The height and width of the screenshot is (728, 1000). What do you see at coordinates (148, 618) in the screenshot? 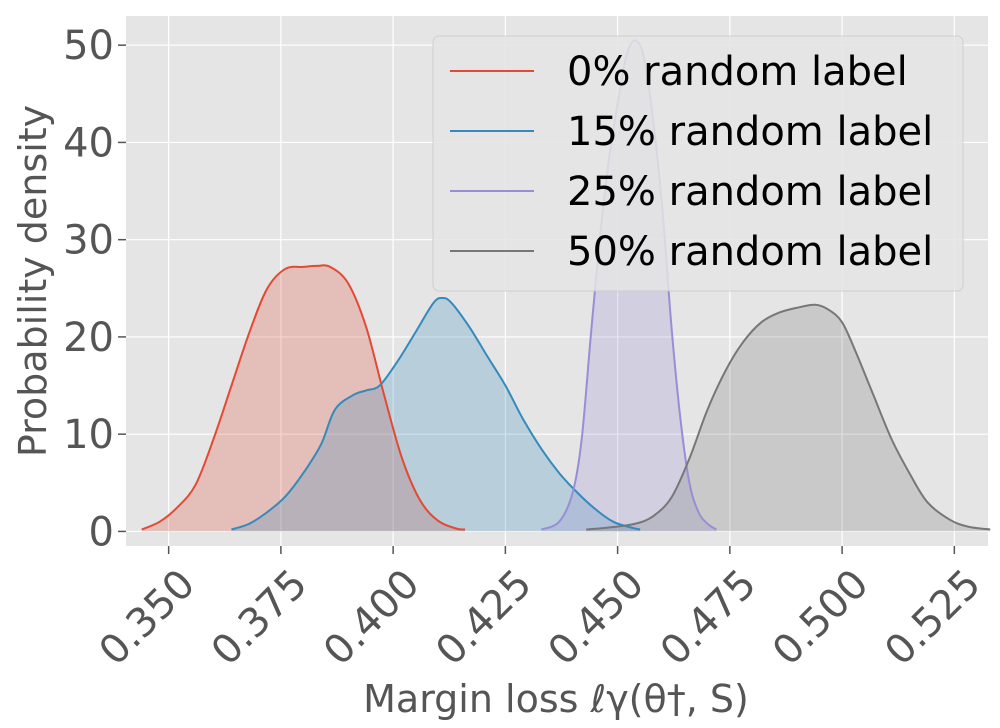
I see `x-tick-label: 0.350` at bounding box center [148, 618].